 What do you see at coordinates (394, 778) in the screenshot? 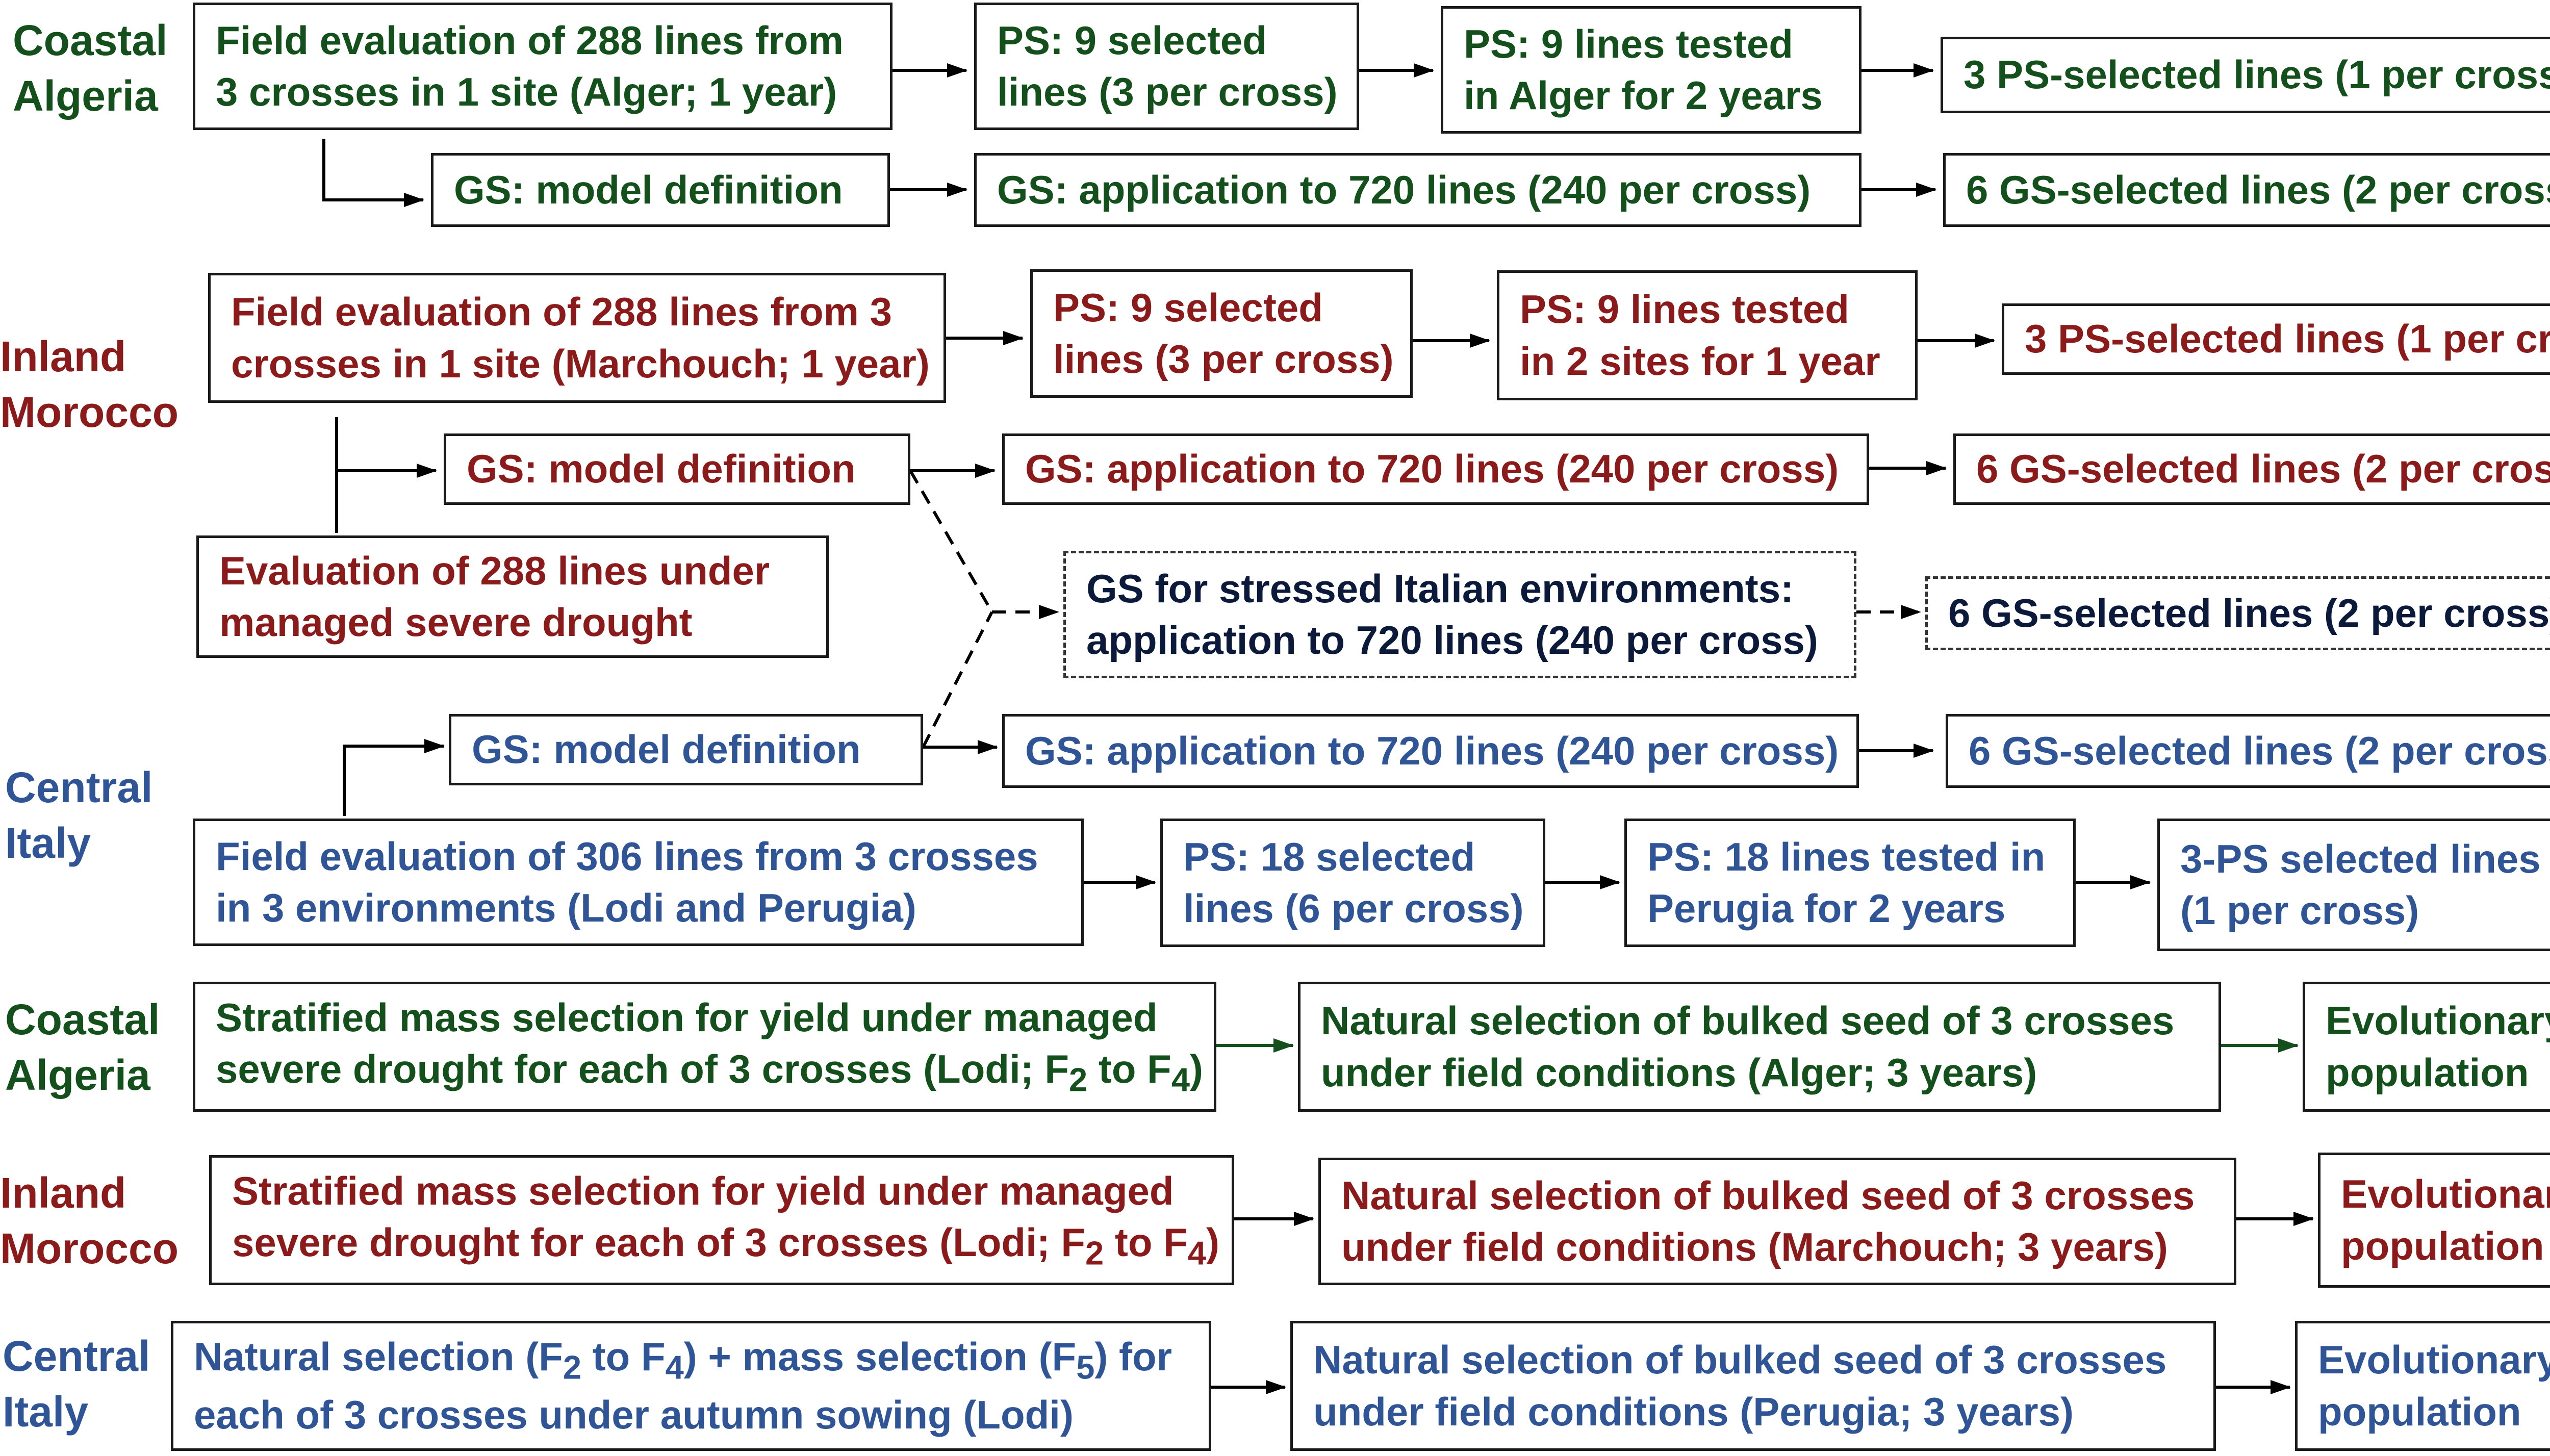
I see `arrow-ita-field-to-gs` at bounding box center [394, 778].